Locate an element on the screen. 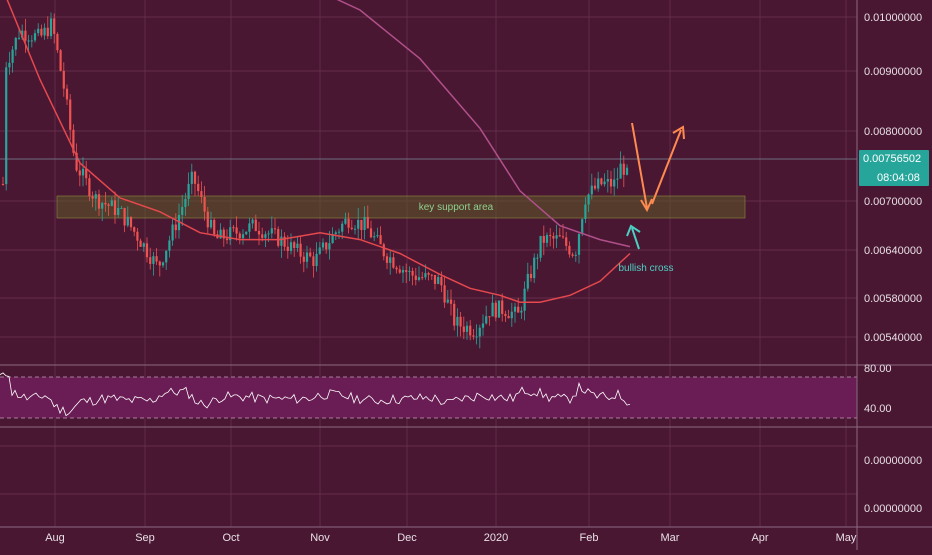 Image resolution: width=932 pixels, height=555 pixels. price-tick-label: 0.00640000 is located at coordinates (893, 251).